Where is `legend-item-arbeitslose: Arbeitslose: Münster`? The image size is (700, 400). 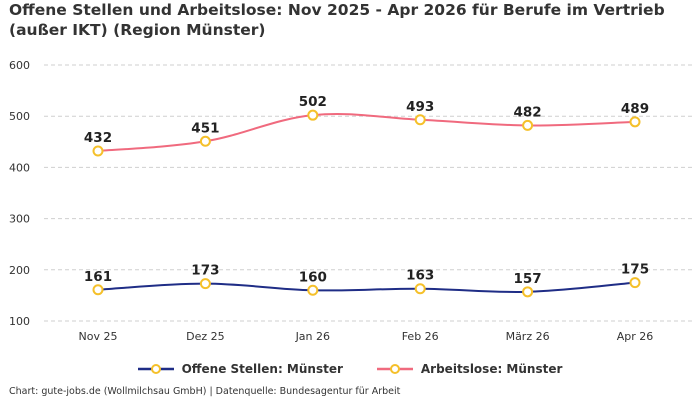
legend-item-arbeitslose: Arbeitslose: Münster is located at coordinates (469, 369).